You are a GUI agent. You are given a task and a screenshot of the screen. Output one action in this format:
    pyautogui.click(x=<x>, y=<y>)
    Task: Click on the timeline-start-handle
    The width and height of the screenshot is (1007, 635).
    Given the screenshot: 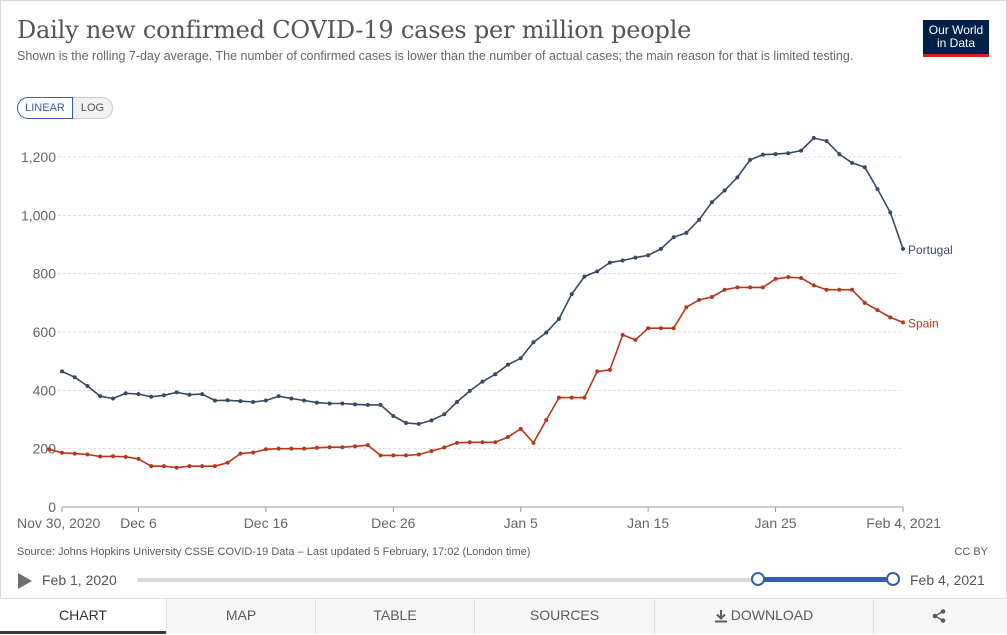 What is the action you would take?
    pyautogui.click(x=758, y=579)
    